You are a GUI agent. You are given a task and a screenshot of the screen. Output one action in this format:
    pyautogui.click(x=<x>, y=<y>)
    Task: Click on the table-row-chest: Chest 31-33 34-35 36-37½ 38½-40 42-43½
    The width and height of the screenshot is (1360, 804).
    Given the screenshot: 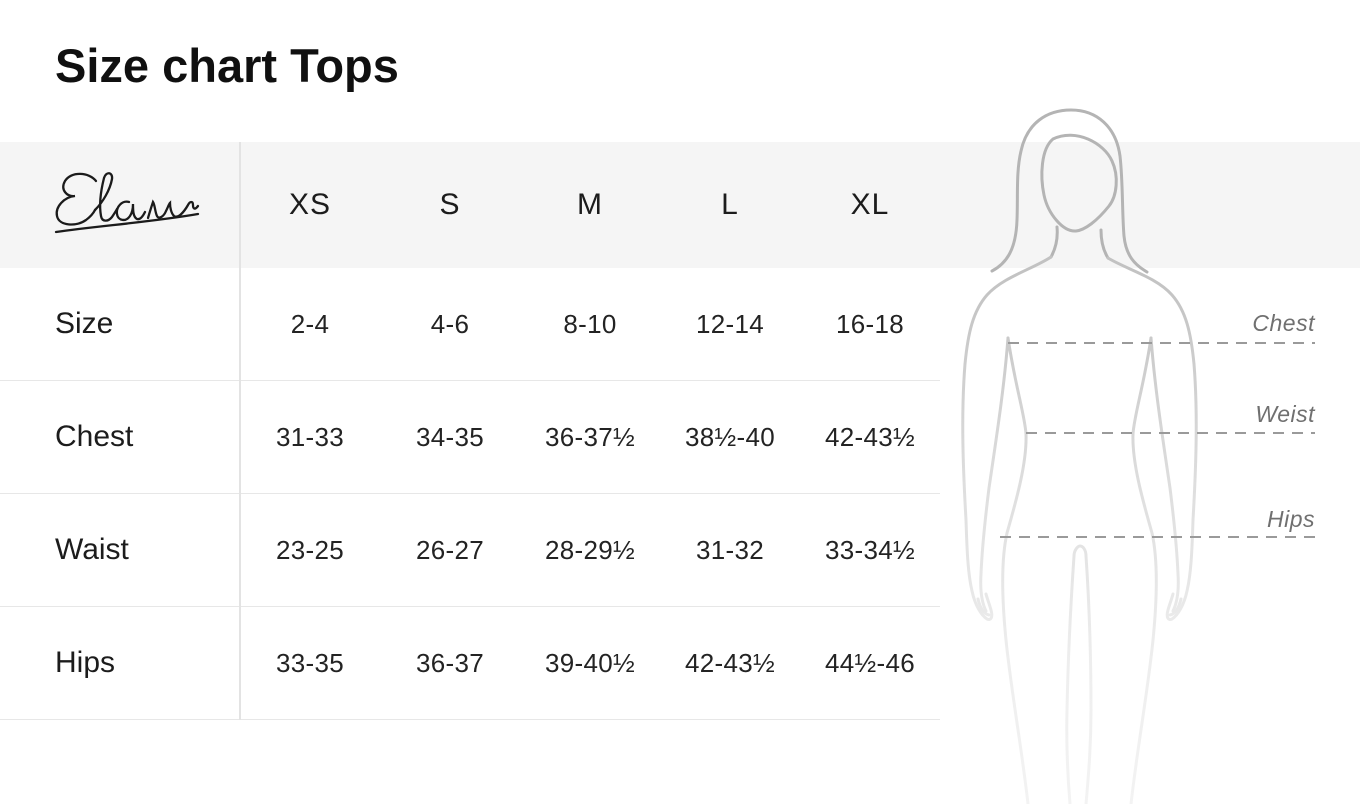 What is the action you would take?
    pyautogui.click(x=470, y=437)
    